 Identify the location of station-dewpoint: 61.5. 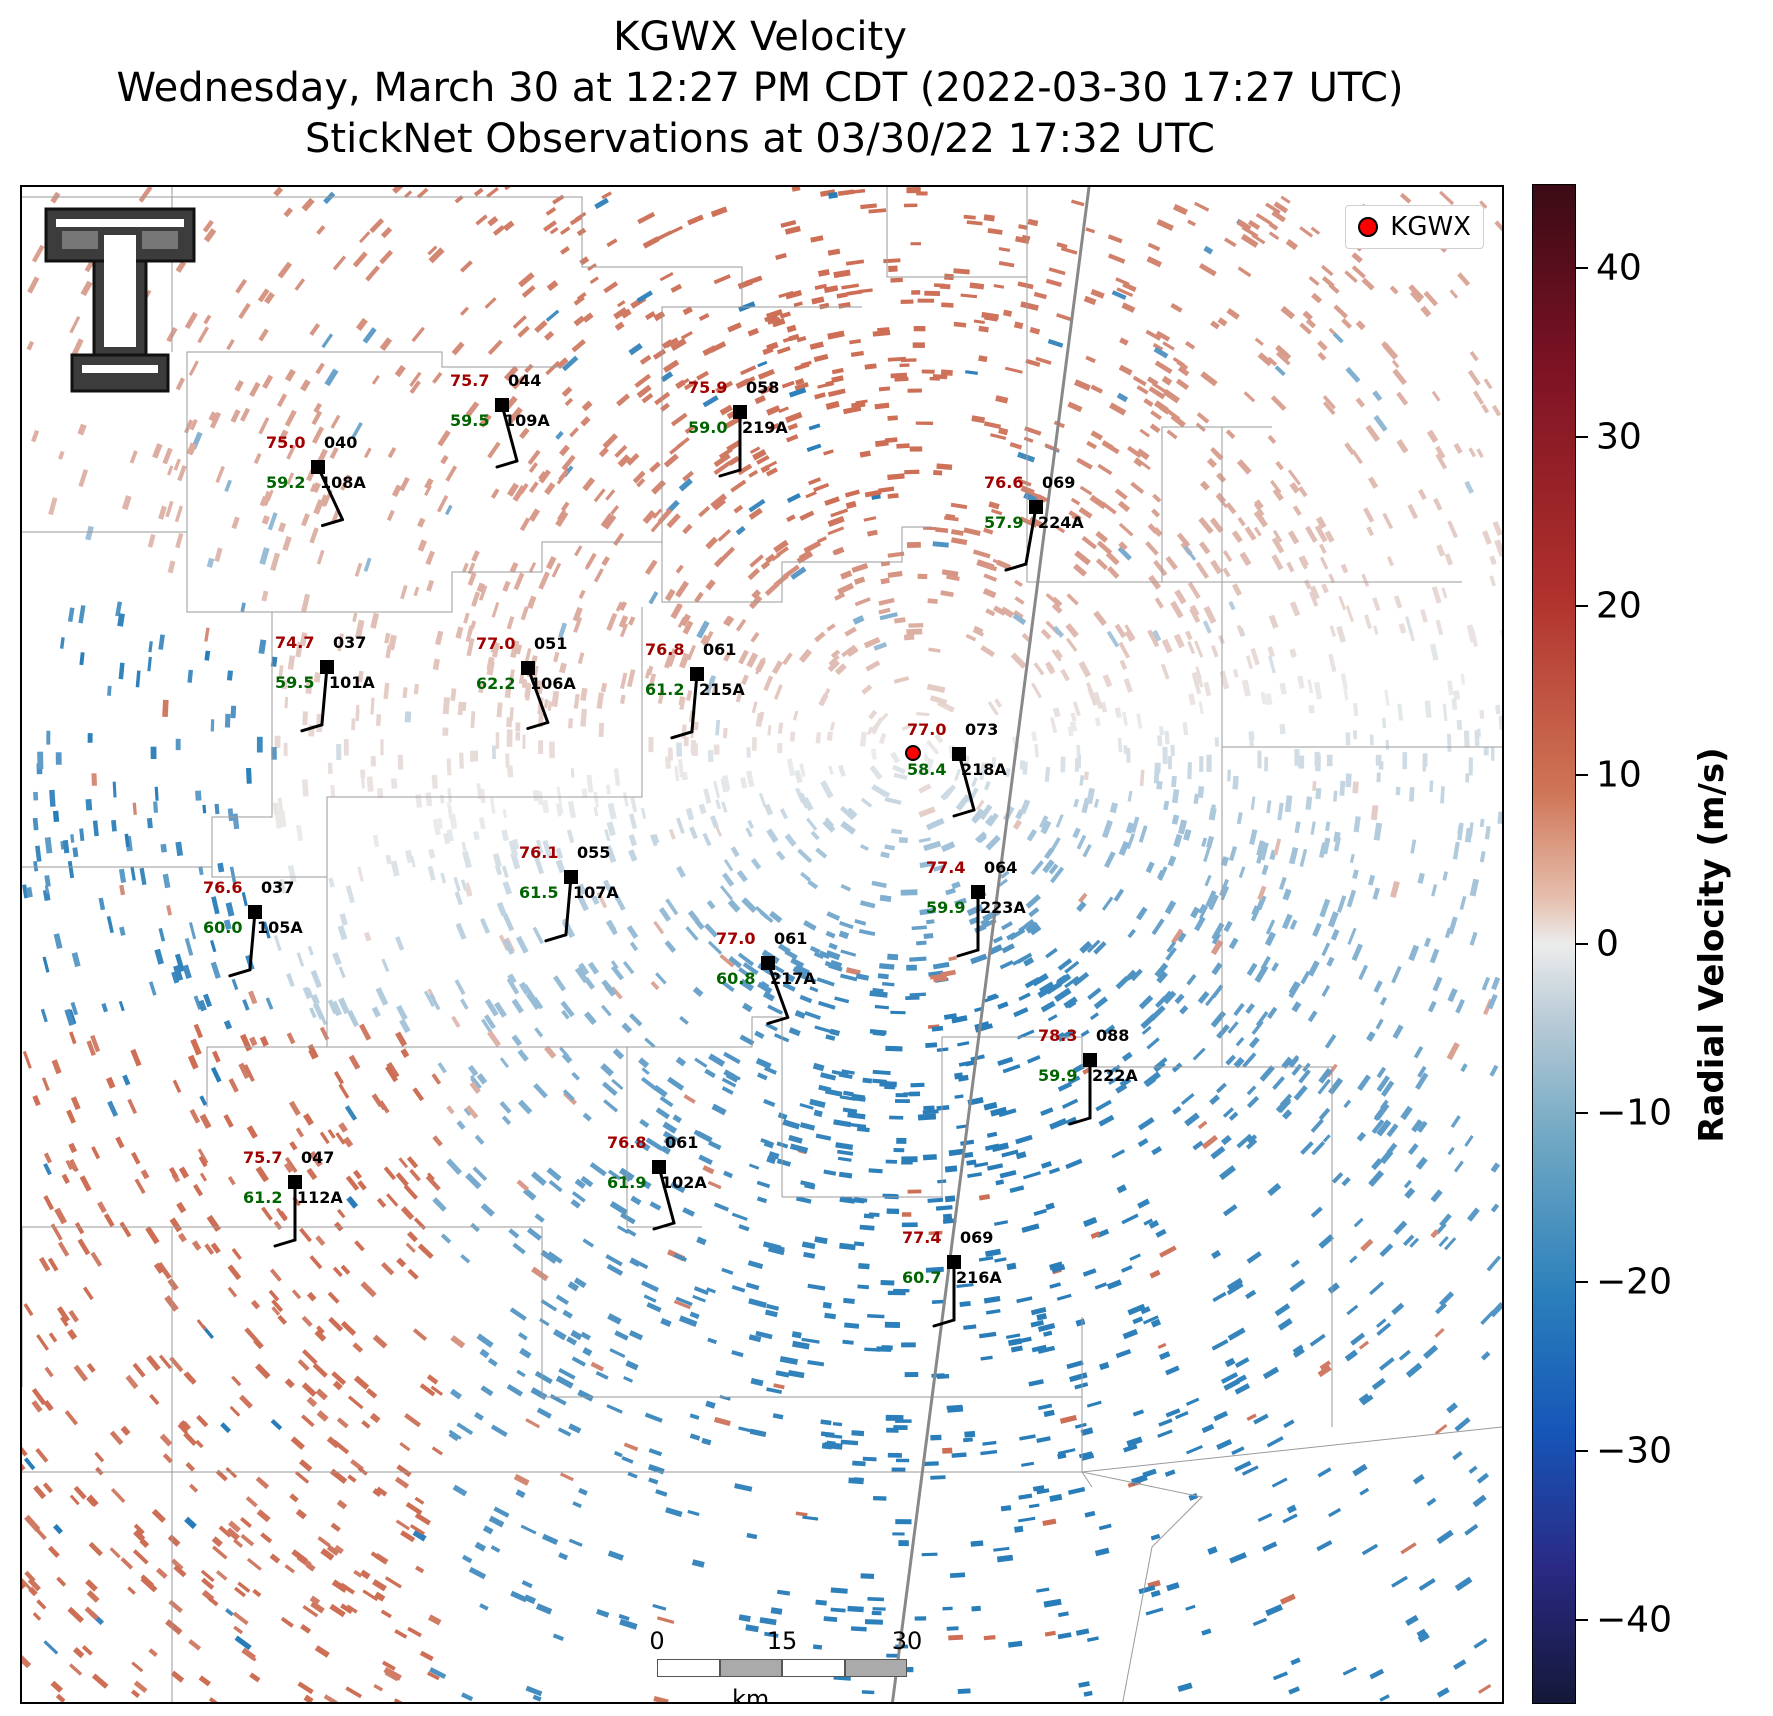
(539, 892).